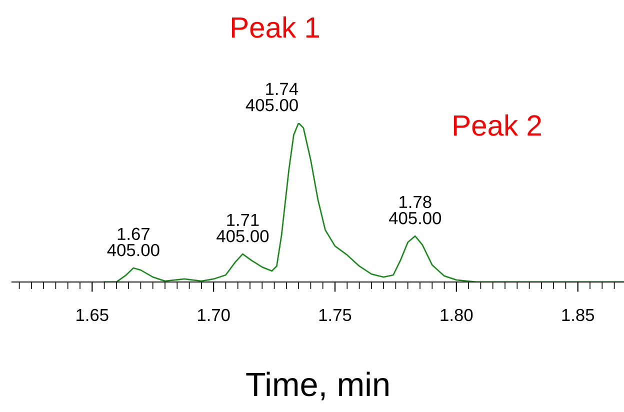 The image size is (624, 412). I want to click on x-tick-label: 1.80, so click(456, 315).